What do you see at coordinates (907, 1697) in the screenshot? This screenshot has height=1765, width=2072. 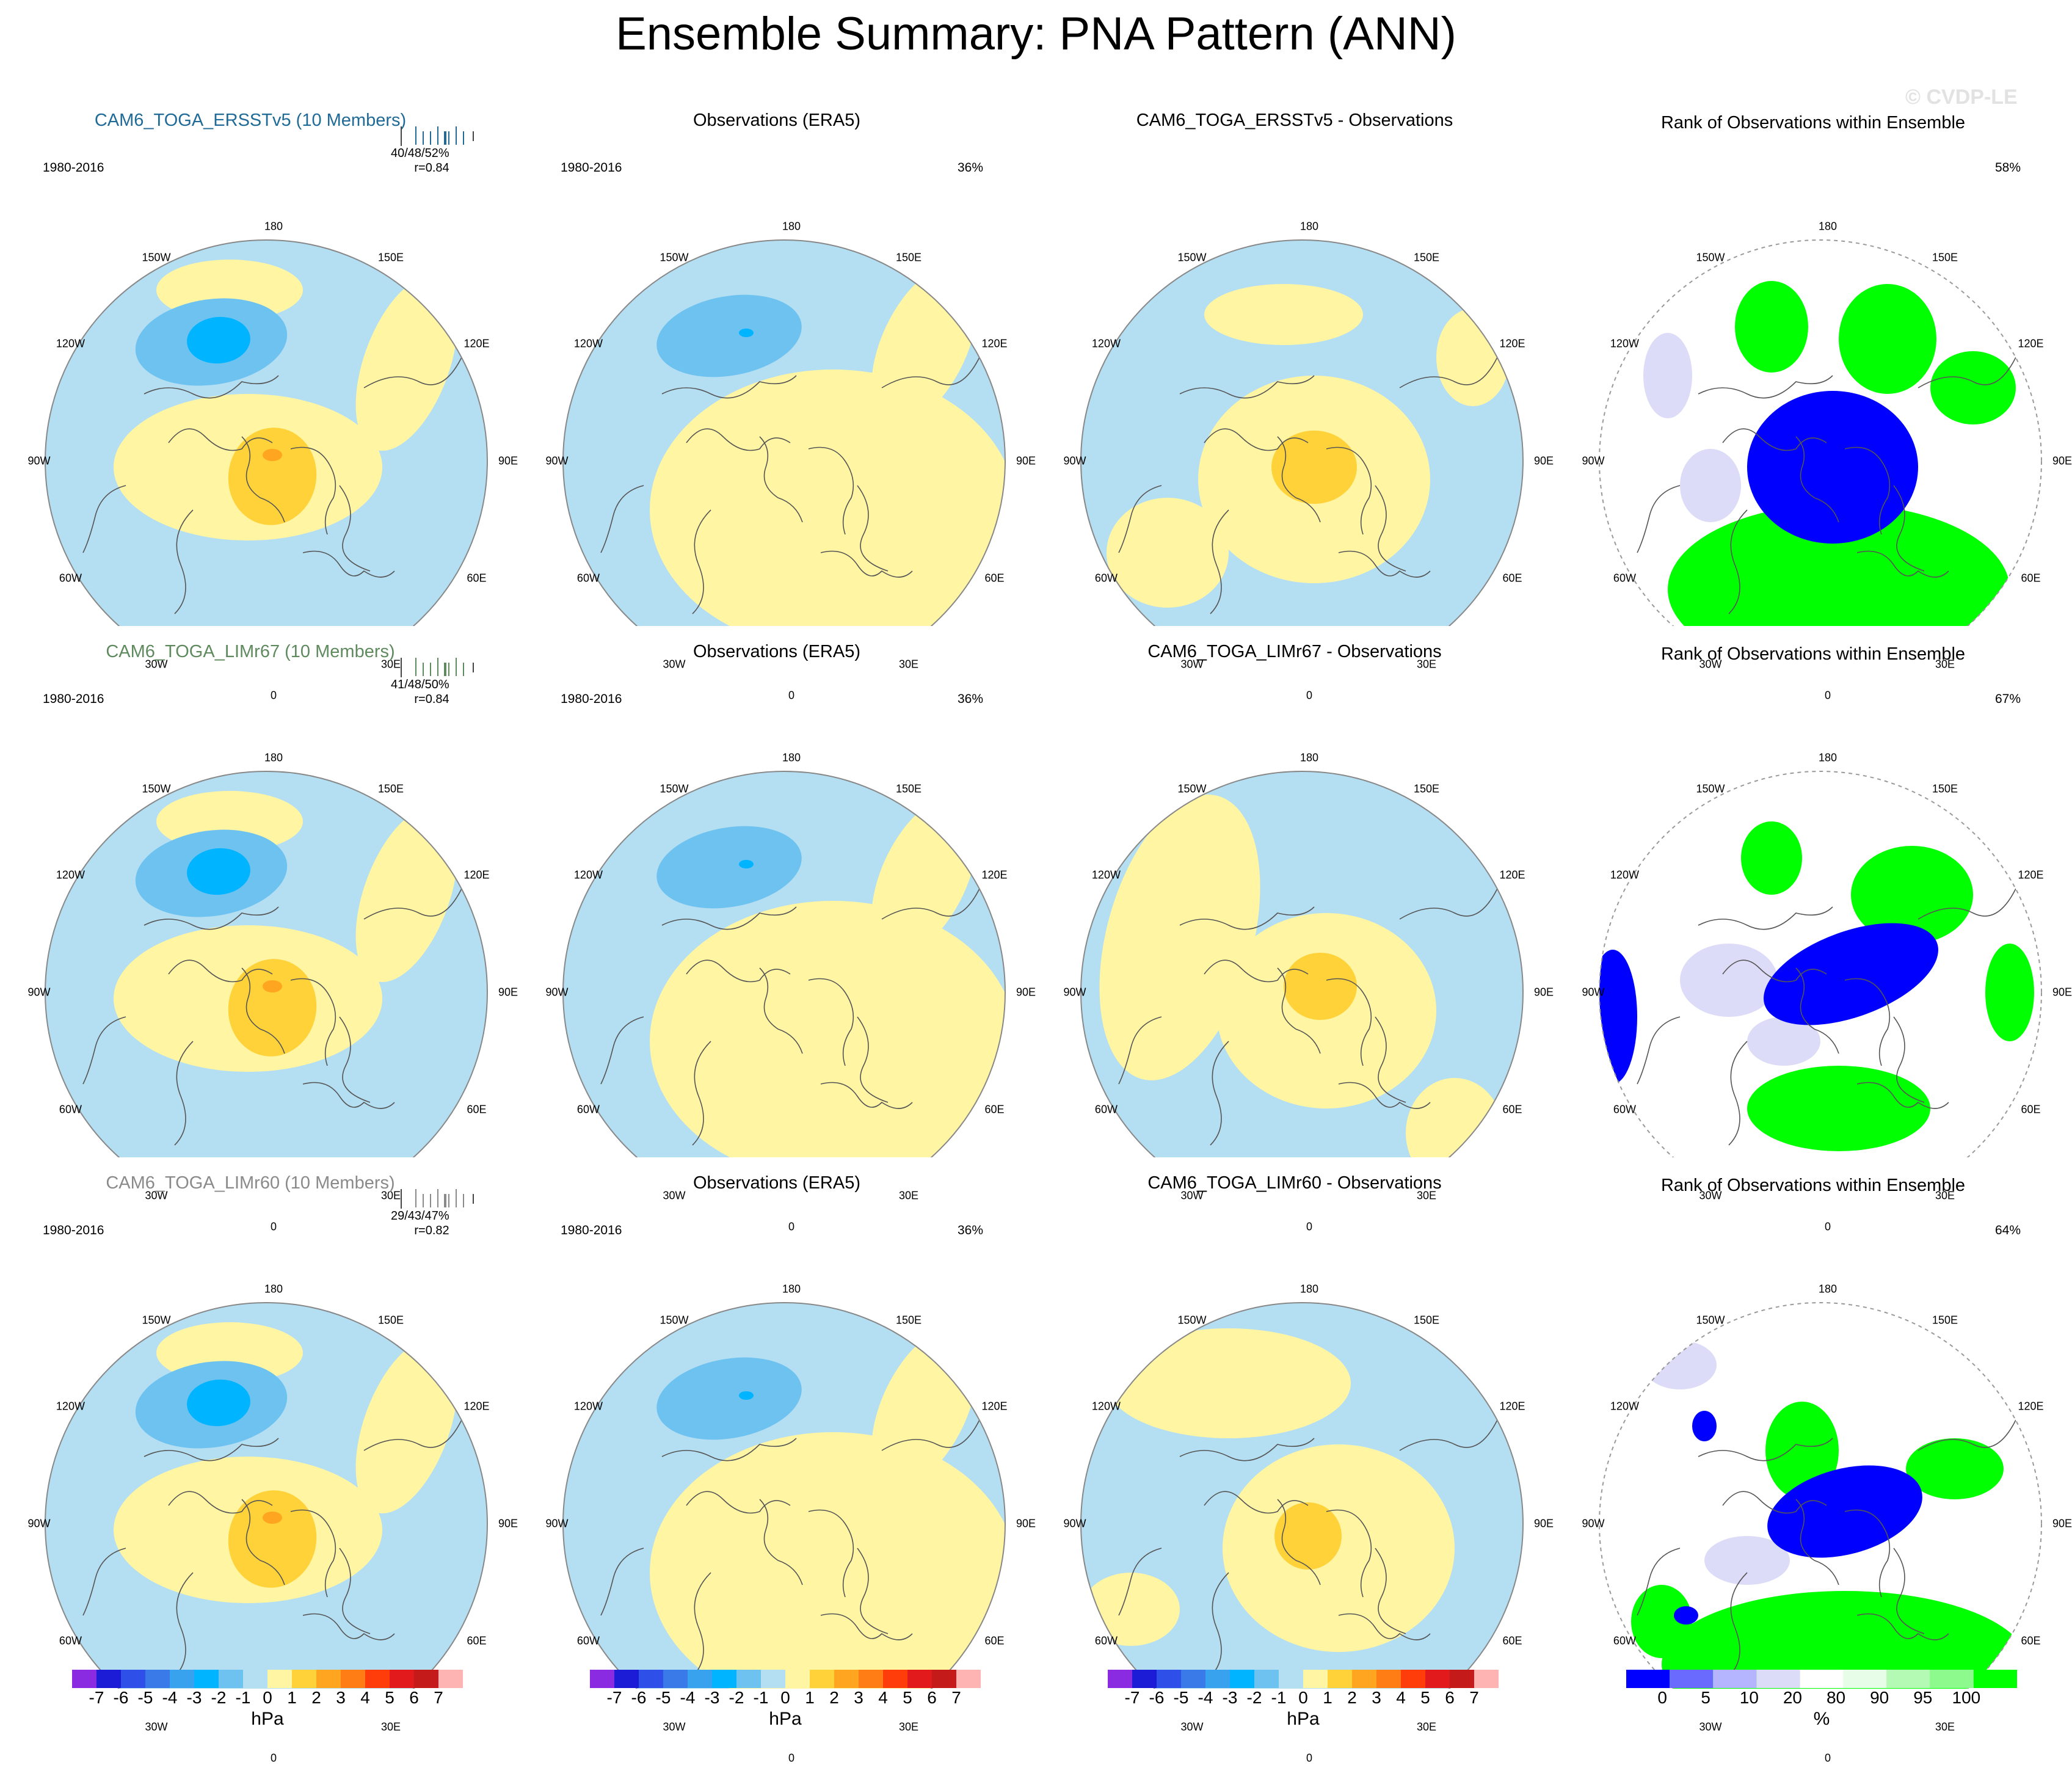 I see `colorbar-label: 5` at bounding box center [907, 1697].